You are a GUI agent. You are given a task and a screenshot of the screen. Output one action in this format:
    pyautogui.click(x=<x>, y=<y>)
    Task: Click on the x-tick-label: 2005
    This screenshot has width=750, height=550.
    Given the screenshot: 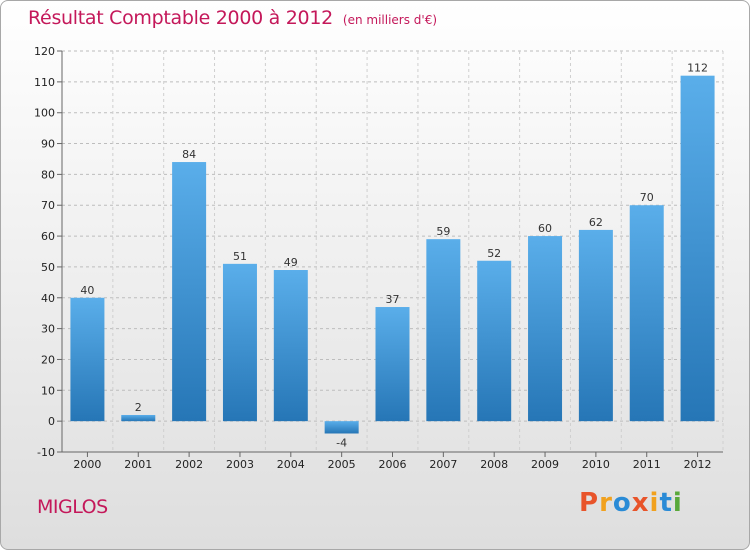 What is the action you would take?
    pyautogui.click(x=342, y=464)
    